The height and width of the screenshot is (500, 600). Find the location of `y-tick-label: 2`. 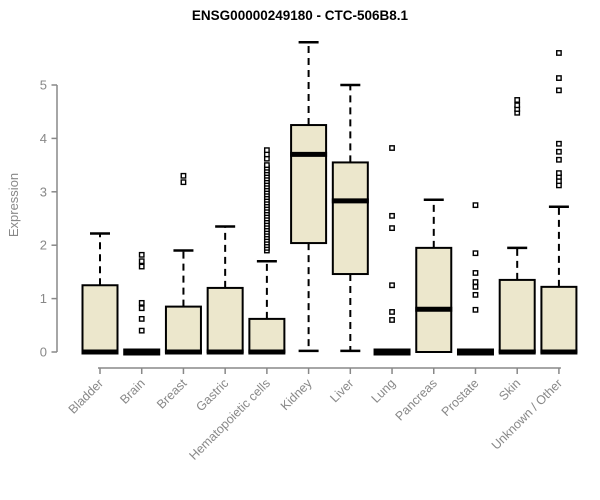

y-tick-label: 2 is located at coordinates (43, 245).